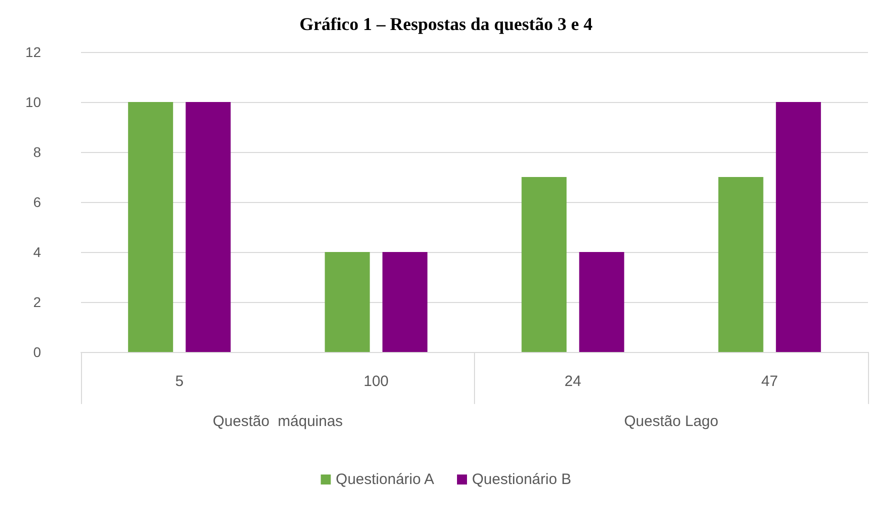 The height and width of the screenshot is (522, 892). What do you see at coordinates (376, 381) in the screenshot?
I see `x-tick-label: 100` at bounding box center [376, 381].